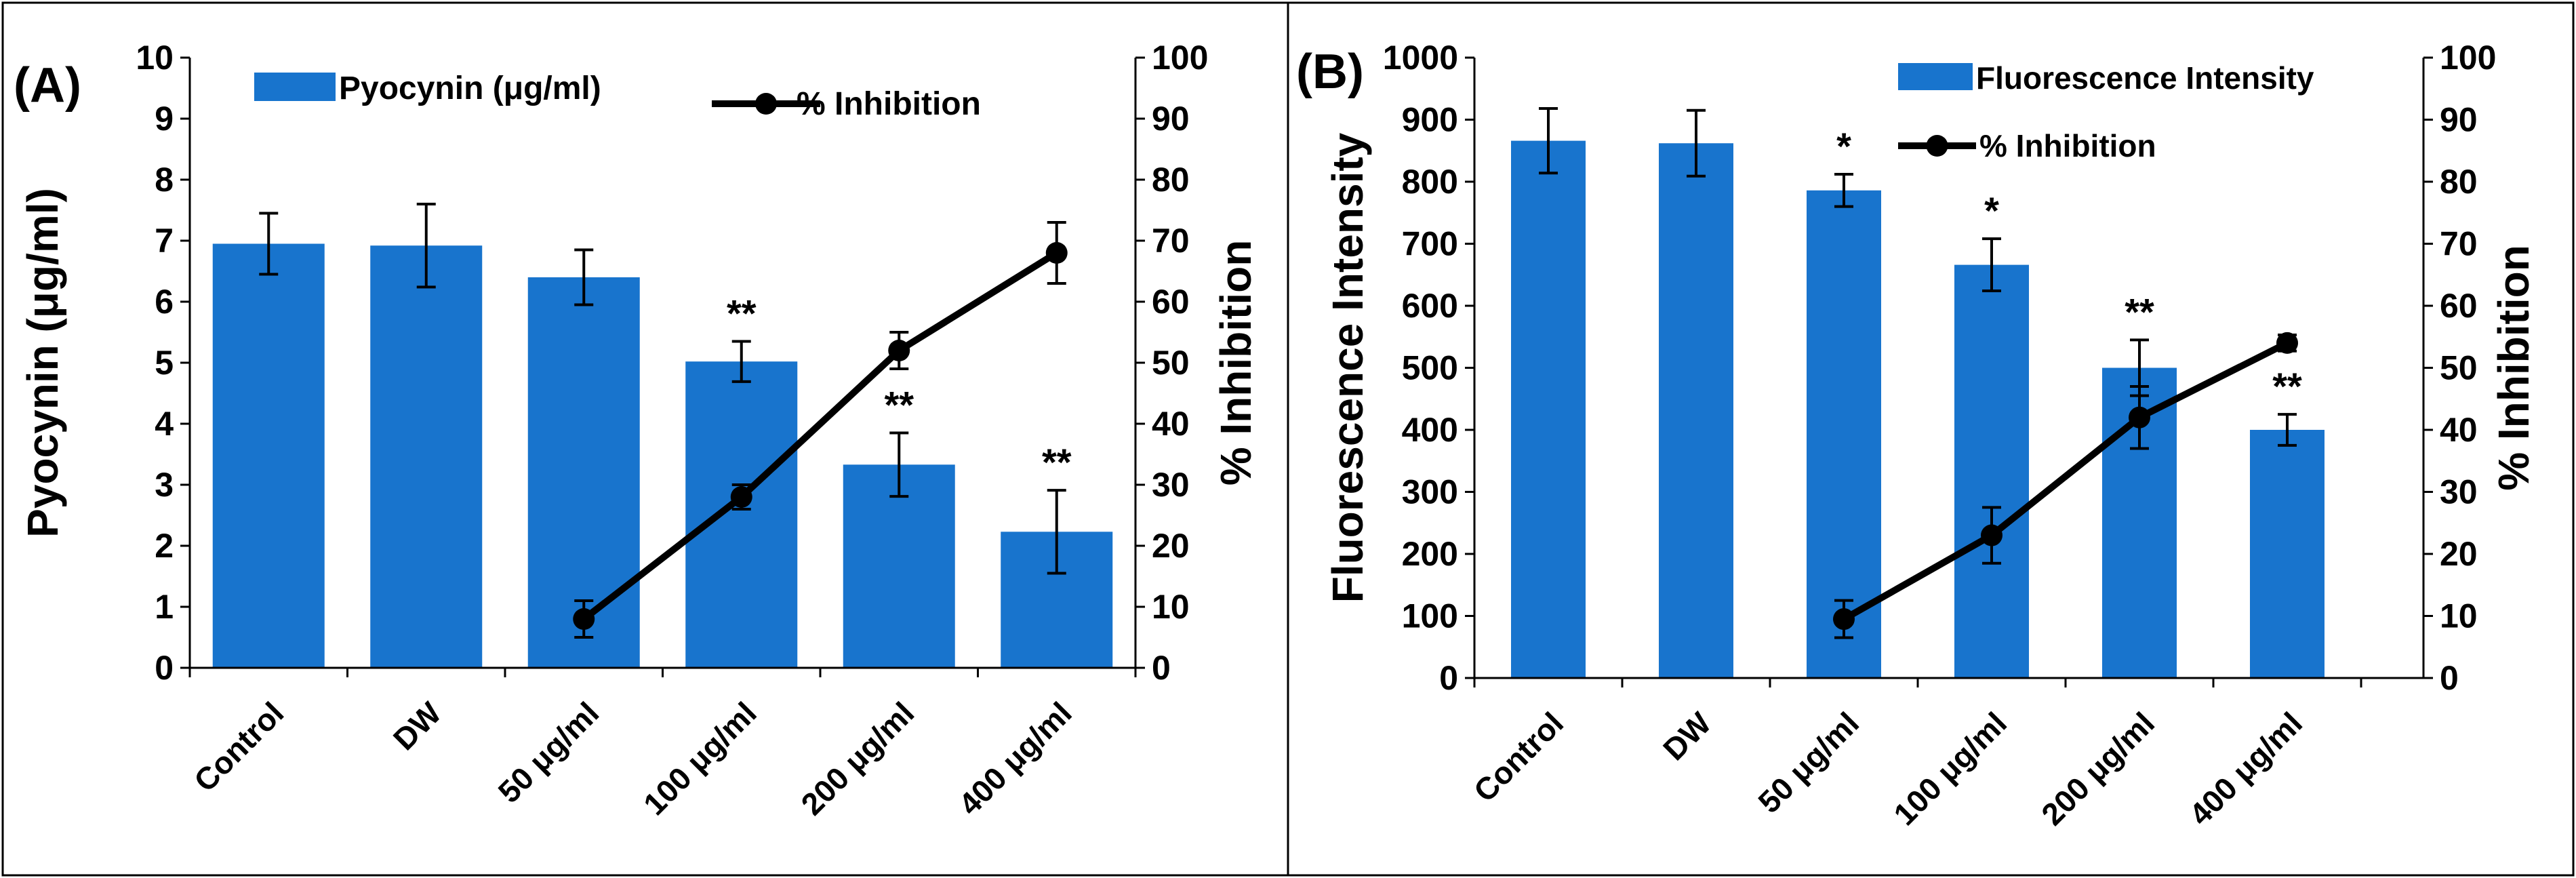  I want to click on left-tick-label: 100, so click(1430, 616).